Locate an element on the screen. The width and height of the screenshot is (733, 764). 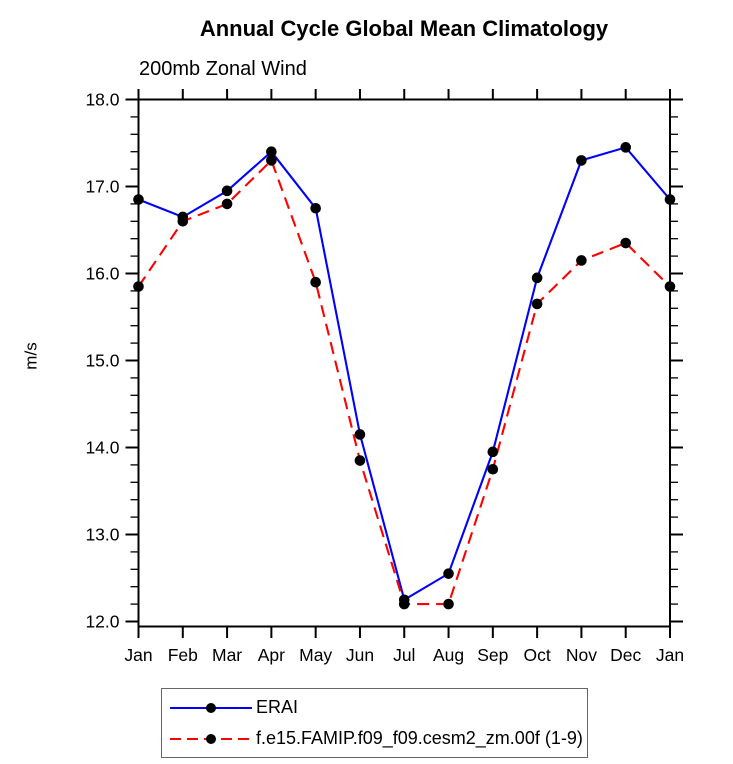
y-axis-tick-label: 15.0 is located at coordinates (102, 361).